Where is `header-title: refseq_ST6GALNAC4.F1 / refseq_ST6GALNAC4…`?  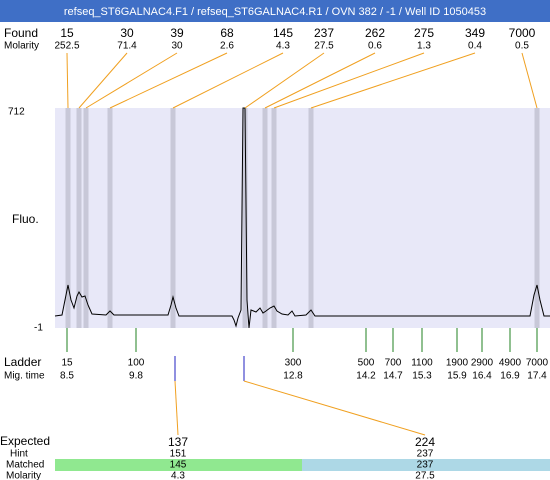 header-title: refseq_ST6GALNAC4.F1 / refseq_ST6GALNAC4… is located at coordinates (275, 12).